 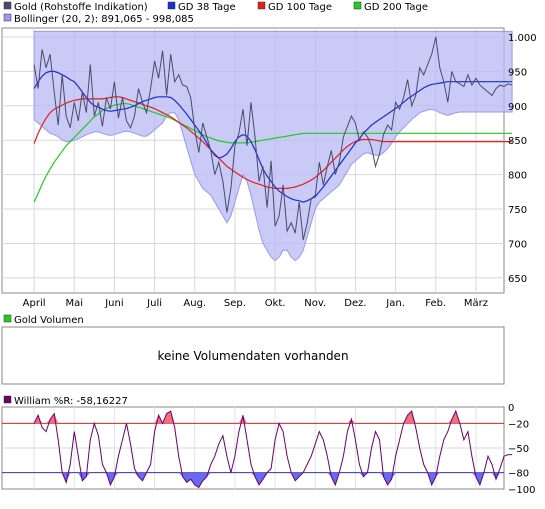 What do you see at coordinates (517, 279) in the screenshot?
I see `price-y-tick-label: 650` at bounding box center [517, 279].